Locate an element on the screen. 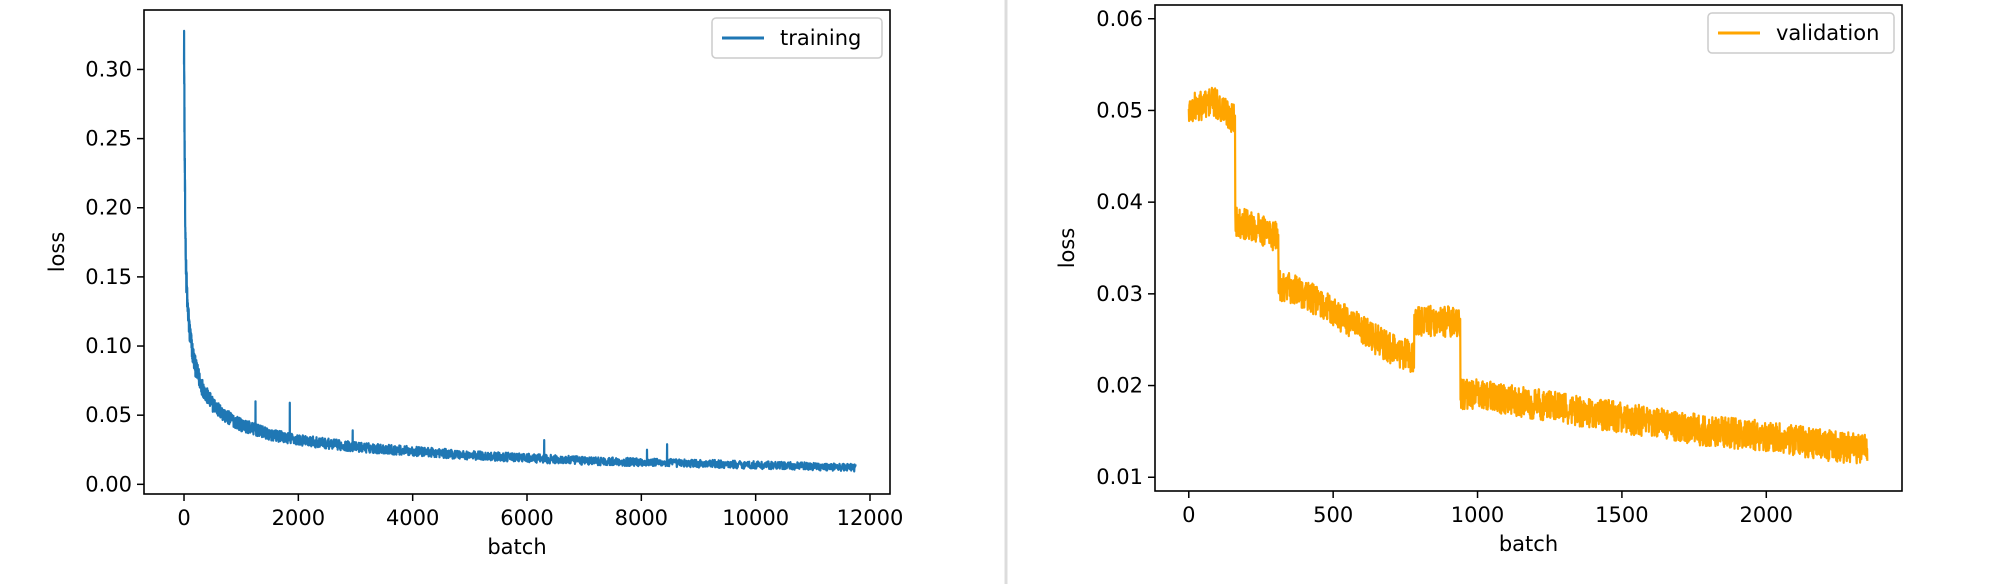 This screenshot has width=2000, height=588. x-tick-label: 1500 is located at coordinates (1621, 515).